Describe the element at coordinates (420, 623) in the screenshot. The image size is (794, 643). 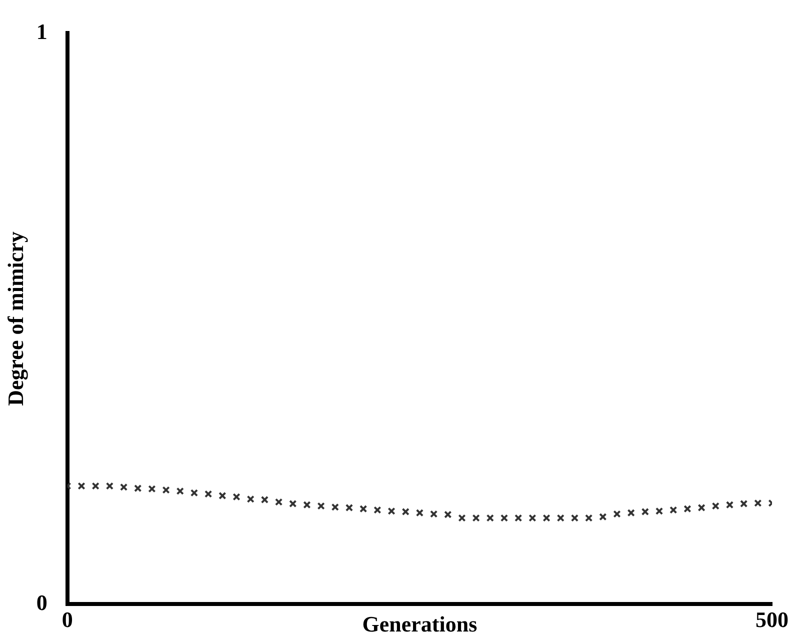
I see `x-axis-title: Generations` at that location.